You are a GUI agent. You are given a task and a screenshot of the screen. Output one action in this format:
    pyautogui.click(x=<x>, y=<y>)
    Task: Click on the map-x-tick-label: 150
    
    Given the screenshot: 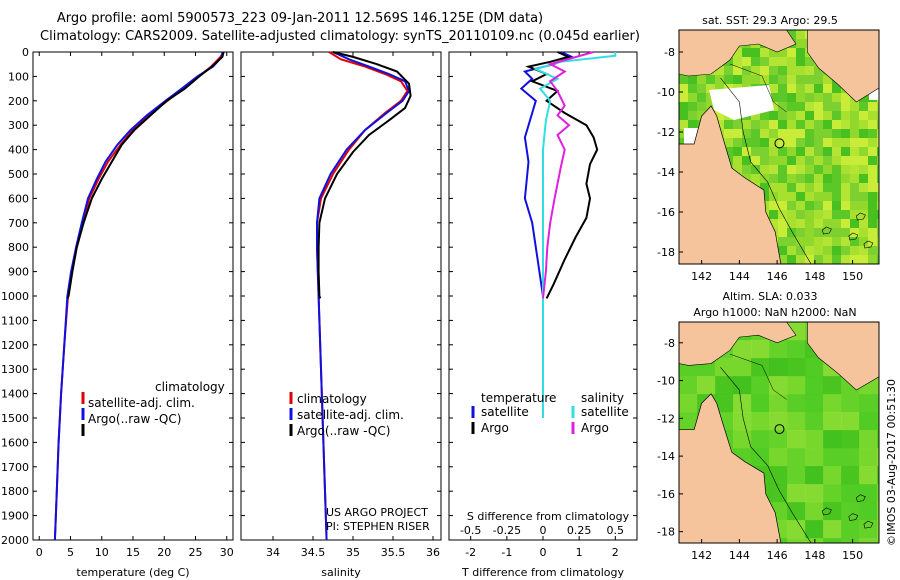 What is the action you would take?
    pyautogui.click(x=852, y=555)
    